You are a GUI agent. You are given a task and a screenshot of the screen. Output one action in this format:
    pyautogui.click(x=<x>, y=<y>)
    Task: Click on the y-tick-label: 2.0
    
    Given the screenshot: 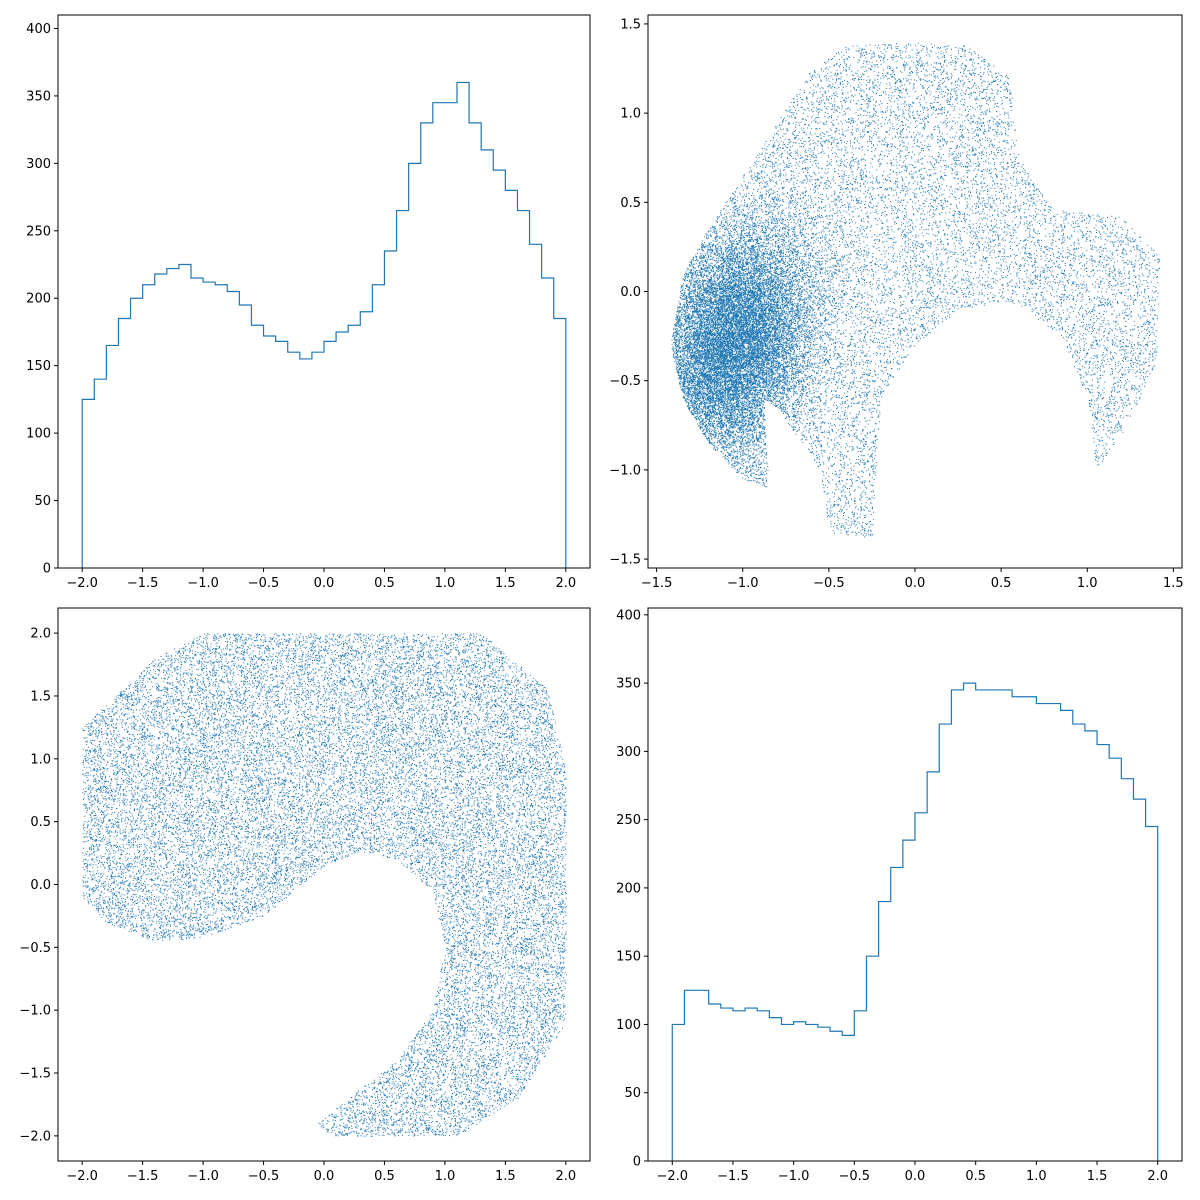 What is the action you would take?
    pyautogui.click(x=40, y=634)
    